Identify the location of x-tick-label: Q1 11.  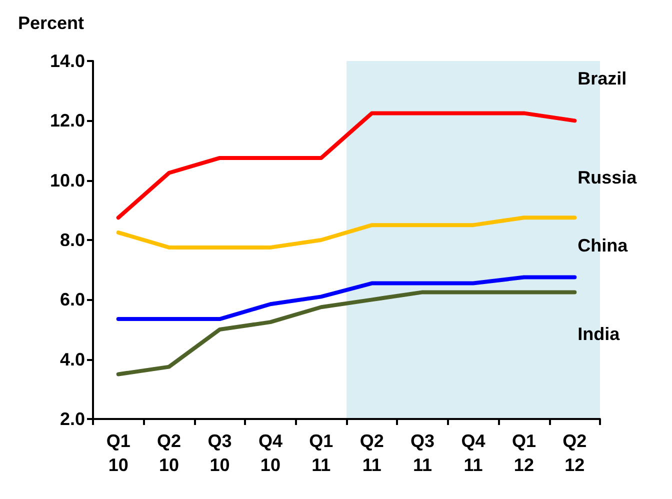
(321, 453).